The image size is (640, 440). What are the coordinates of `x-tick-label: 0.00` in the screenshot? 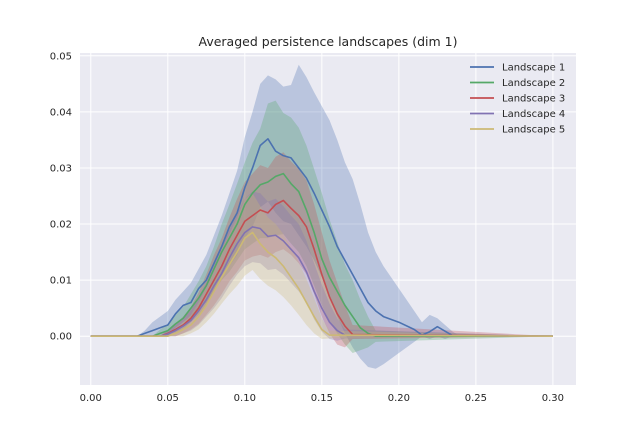 It's located at (91, 398).